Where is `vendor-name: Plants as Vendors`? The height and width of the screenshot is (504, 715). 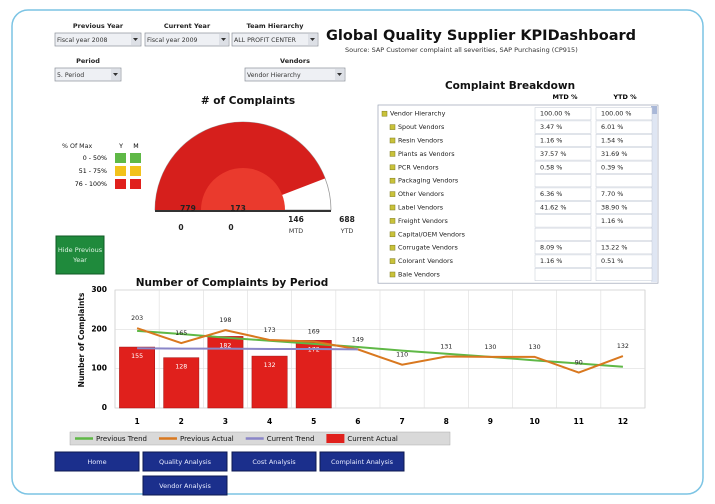
vendor-name: Plants as Vendors is located at coordinates (426, 154).